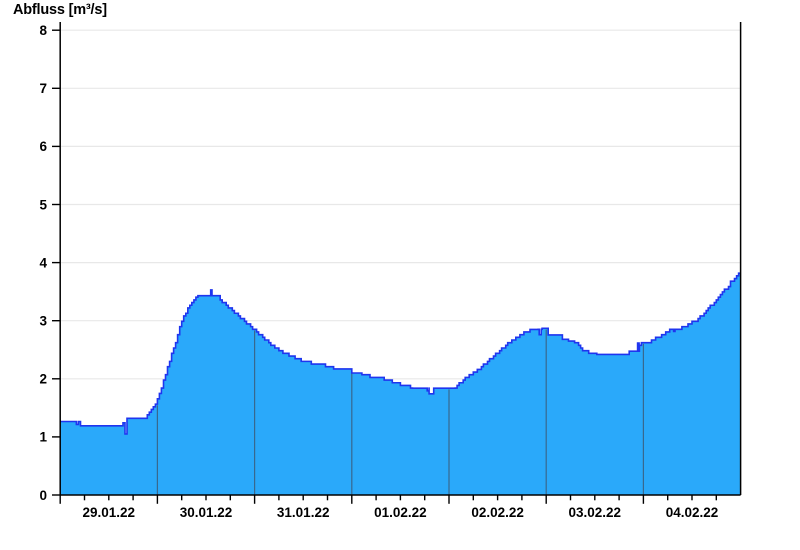 The width and height of the screenshot is (800, 550). What do you see at coordinates (43, 262) in the screenshot?
I see `svg-text: 4` at bounding box center [43, 262].